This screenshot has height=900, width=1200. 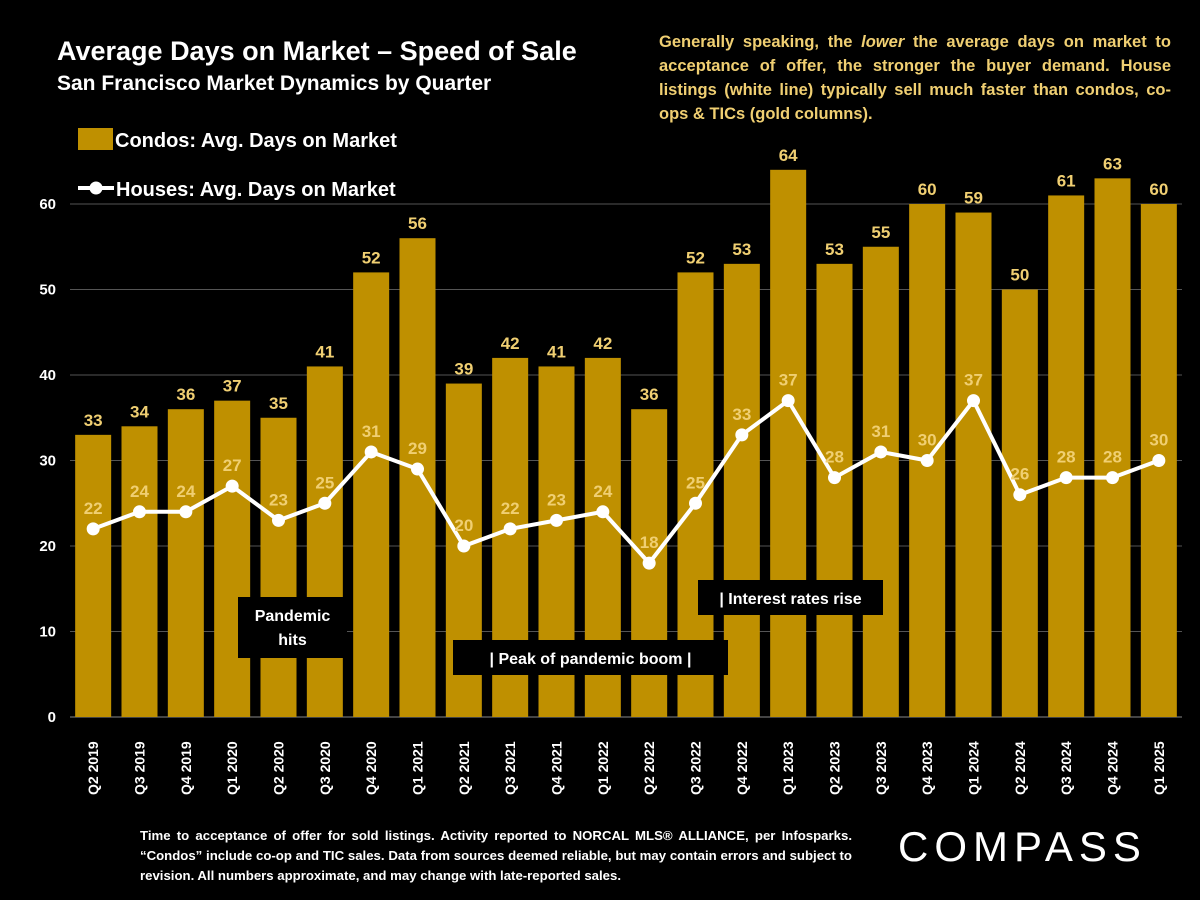 What do you see at coordinates (417, 223) in the screenshot?
I see `condo-bar-value: 56` at bounding box center [417, 223].